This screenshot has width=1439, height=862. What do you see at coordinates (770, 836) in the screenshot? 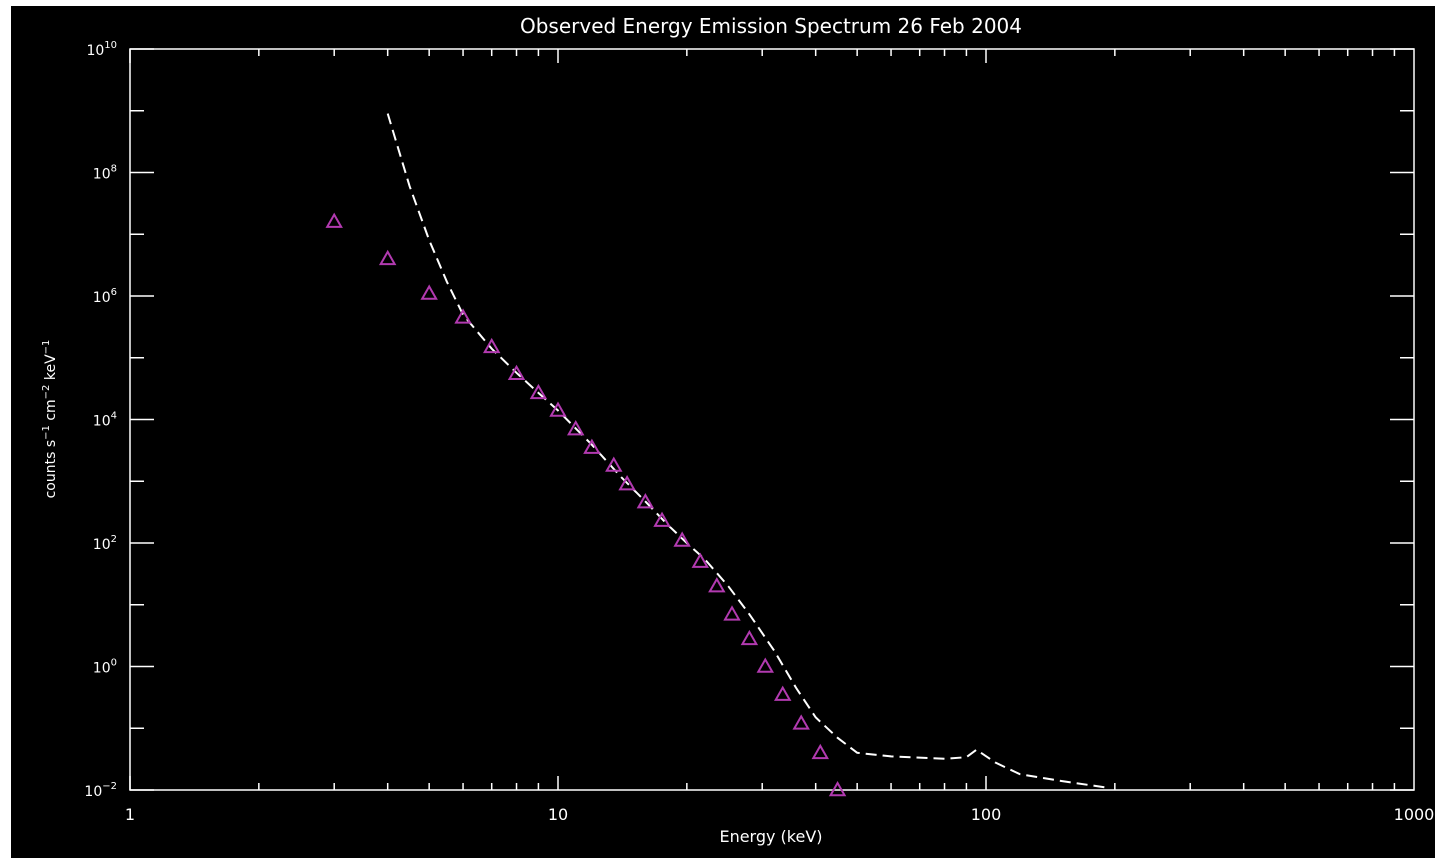
I see `x-axis-label: Energy (keV)` at bounding box center [770, 836].